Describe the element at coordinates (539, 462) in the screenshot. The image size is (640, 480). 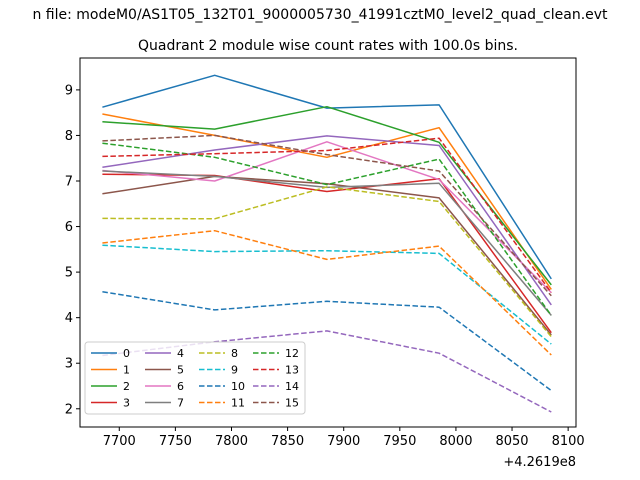
I see `x-offset-label: +4.2619e8` at that location.